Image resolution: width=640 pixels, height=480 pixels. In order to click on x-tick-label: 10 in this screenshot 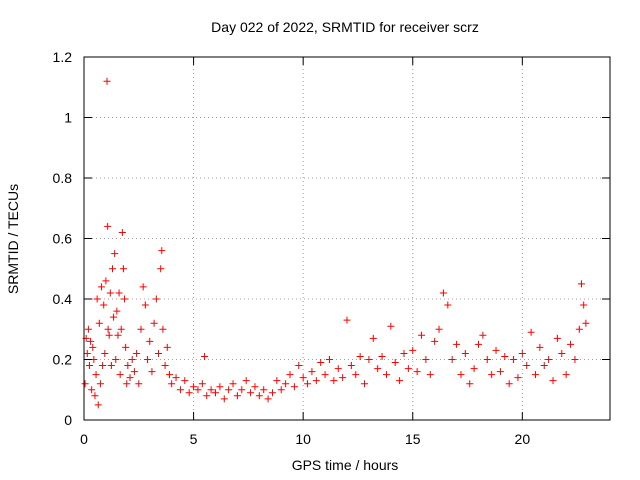, I will do `click(303, 439)`.